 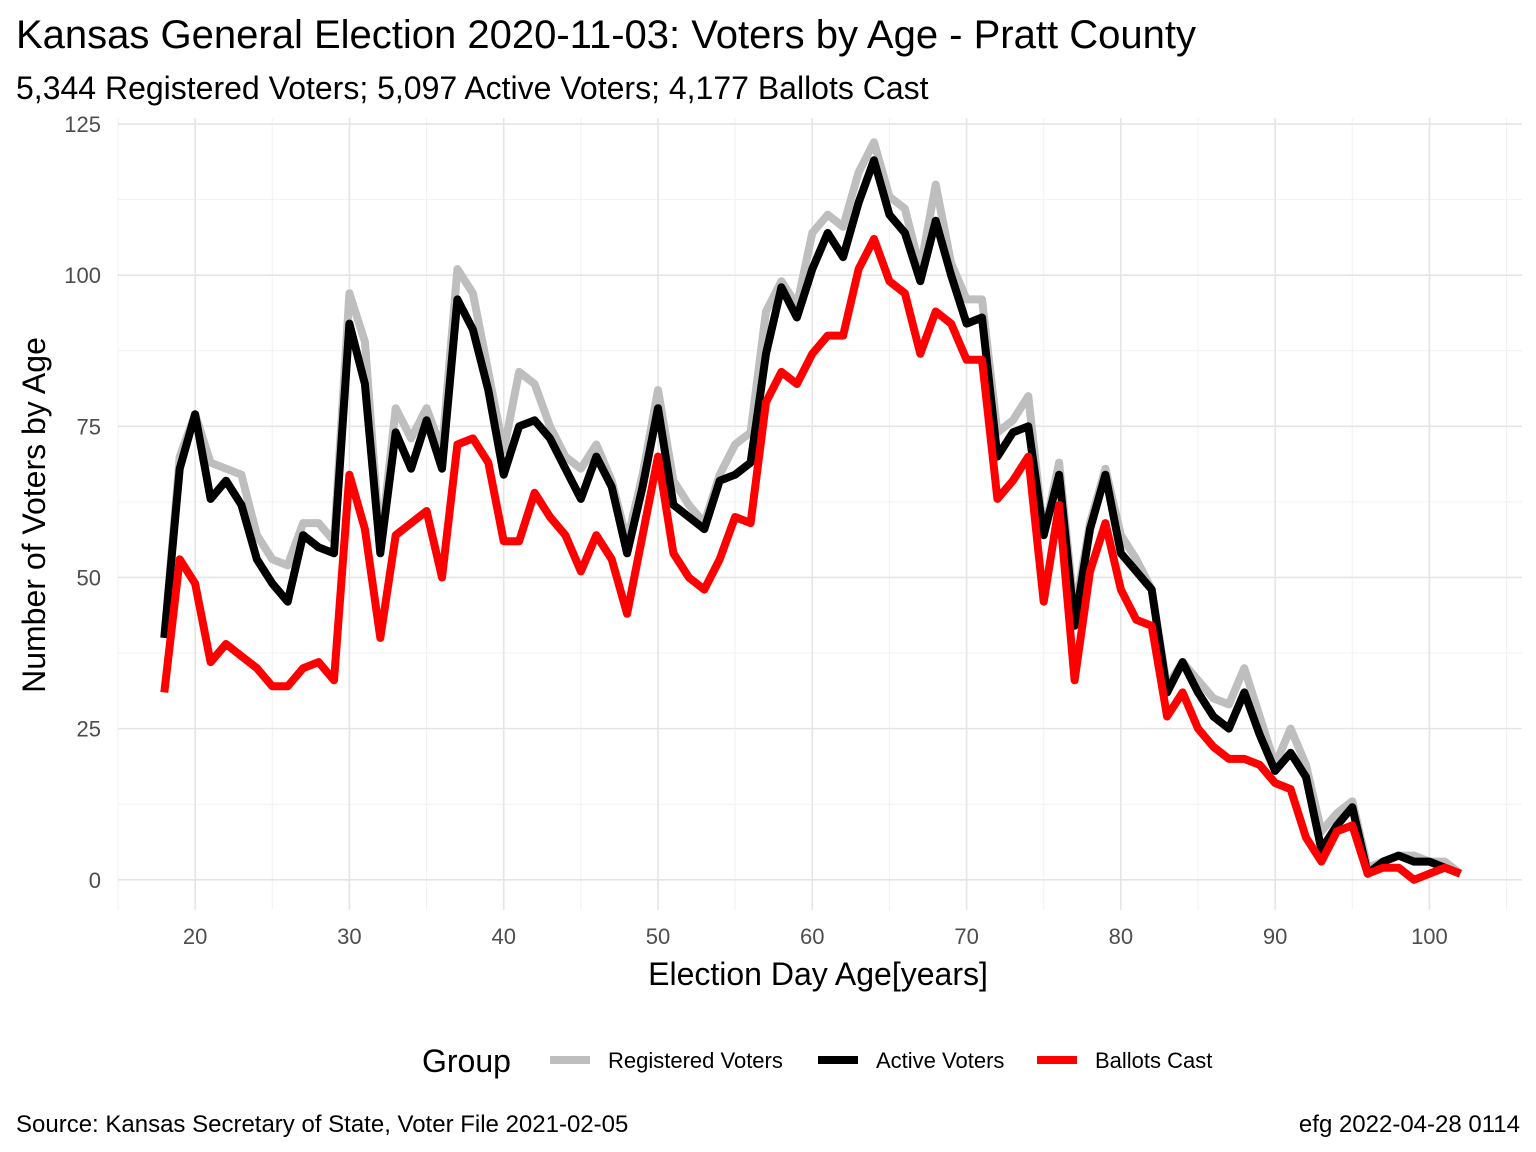 I want to click on legend-label: Ballots Cast, so click(x=1153, y=1060).